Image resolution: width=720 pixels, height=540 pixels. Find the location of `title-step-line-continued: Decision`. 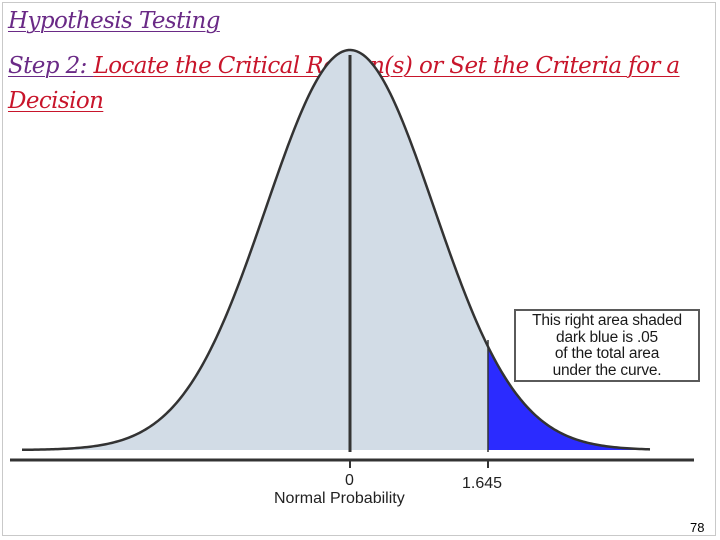

title-step-line-continued: Decision is located at coordinates (358, 101).